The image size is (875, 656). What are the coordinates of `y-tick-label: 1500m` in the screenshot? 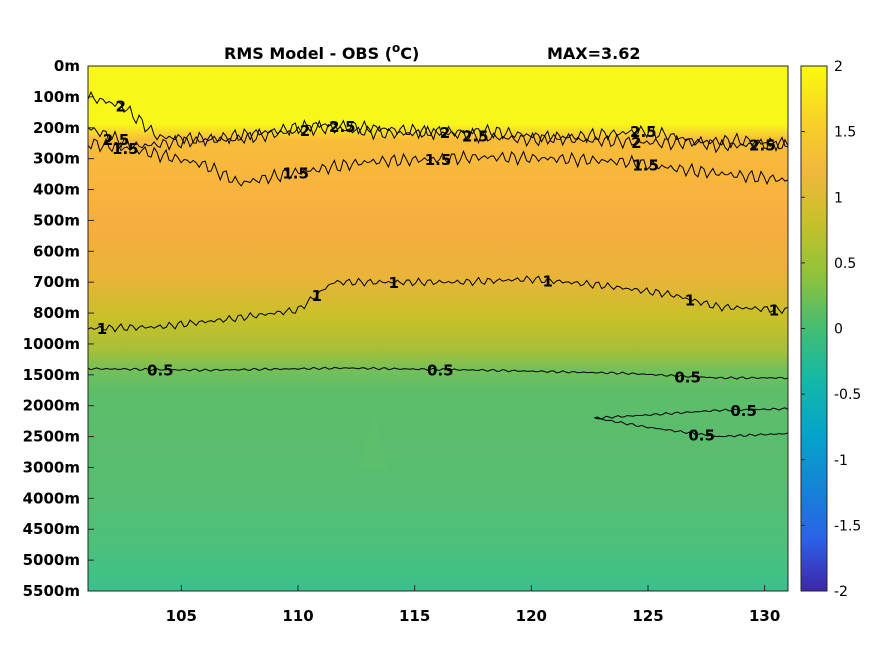 It's located at (51, 375).